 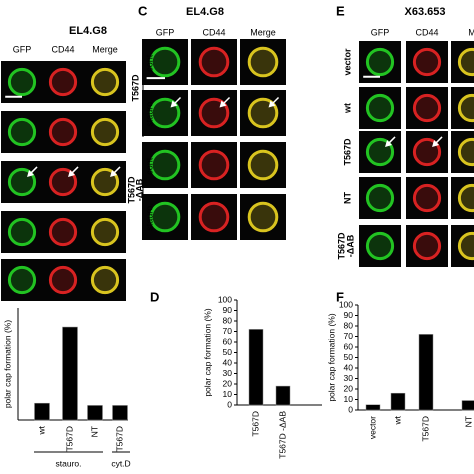 What do you see at coordinates (282, 435) in the screenshot?
I see `x-tick-label: T567D -ΔAB` at bounding box center [282, 435].